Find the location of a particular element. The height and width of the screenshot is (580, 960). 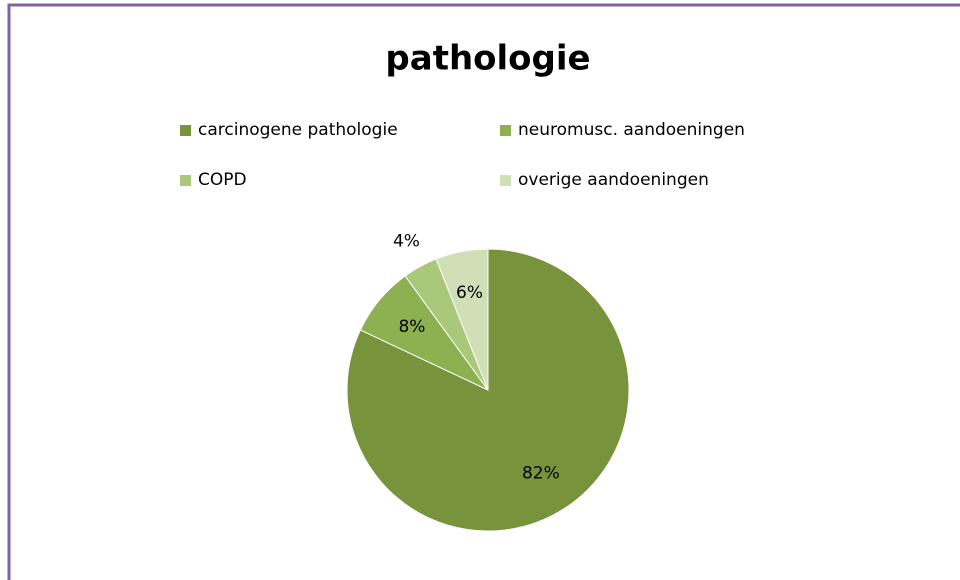

legend-label: COPD is located at coordinates (222, 180).